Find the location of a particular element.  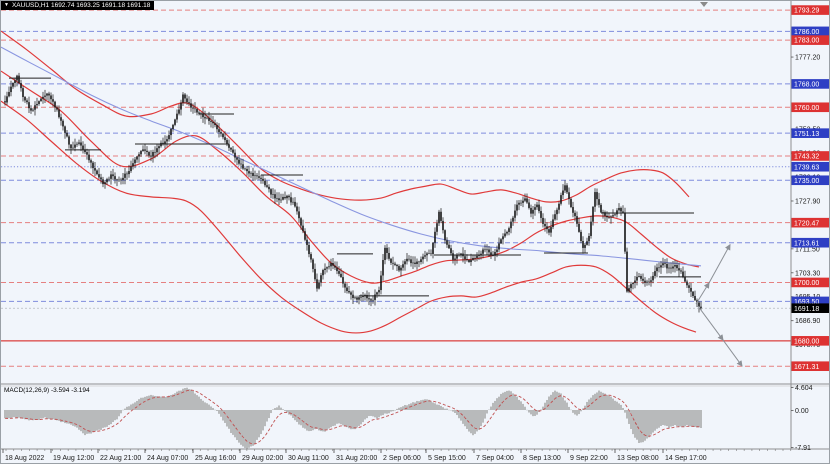

macd-tick-label: -7.91 is located at coordinates (803, 448).